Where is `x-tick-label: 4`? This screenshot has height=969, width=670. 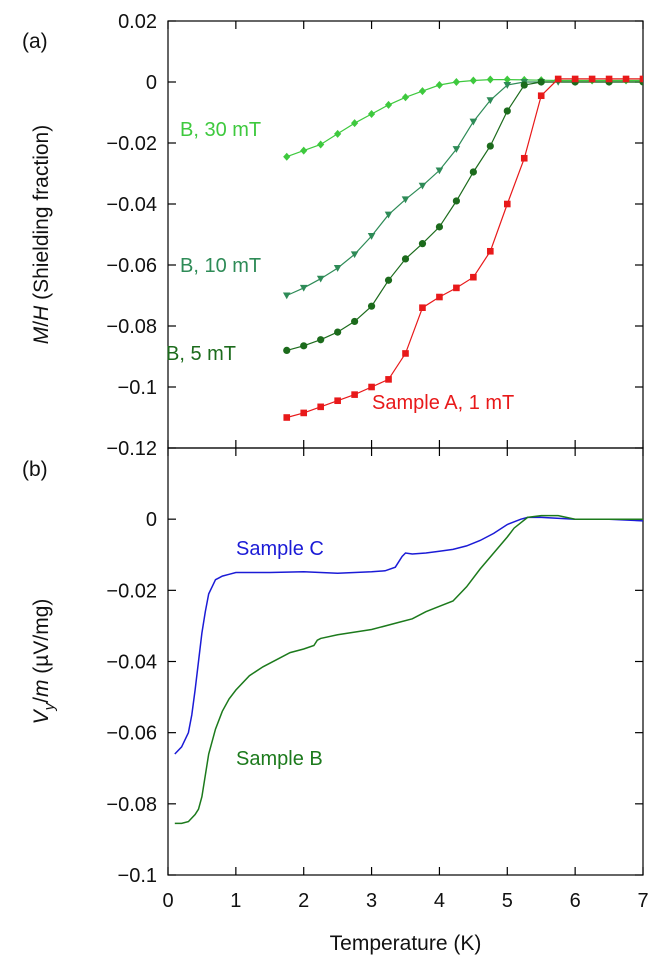 x-tick-label: 4 is located at coordinates (439, 901).